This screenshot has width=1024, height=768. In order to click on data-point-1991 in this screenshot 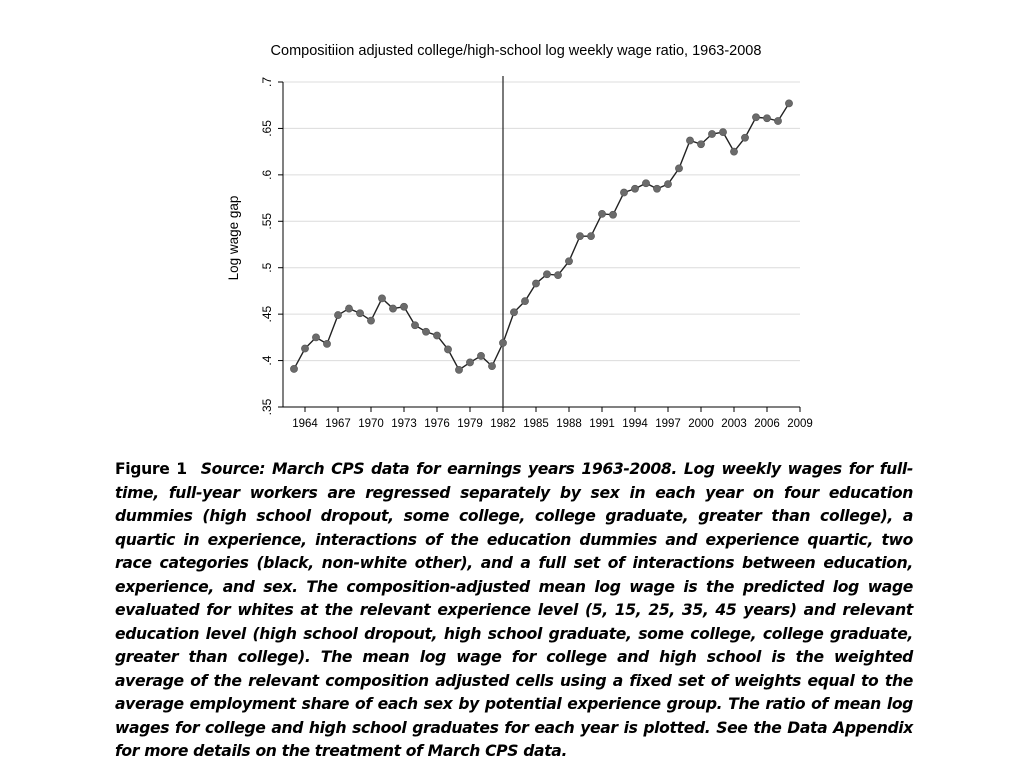, I will do `click(602, 213)`.